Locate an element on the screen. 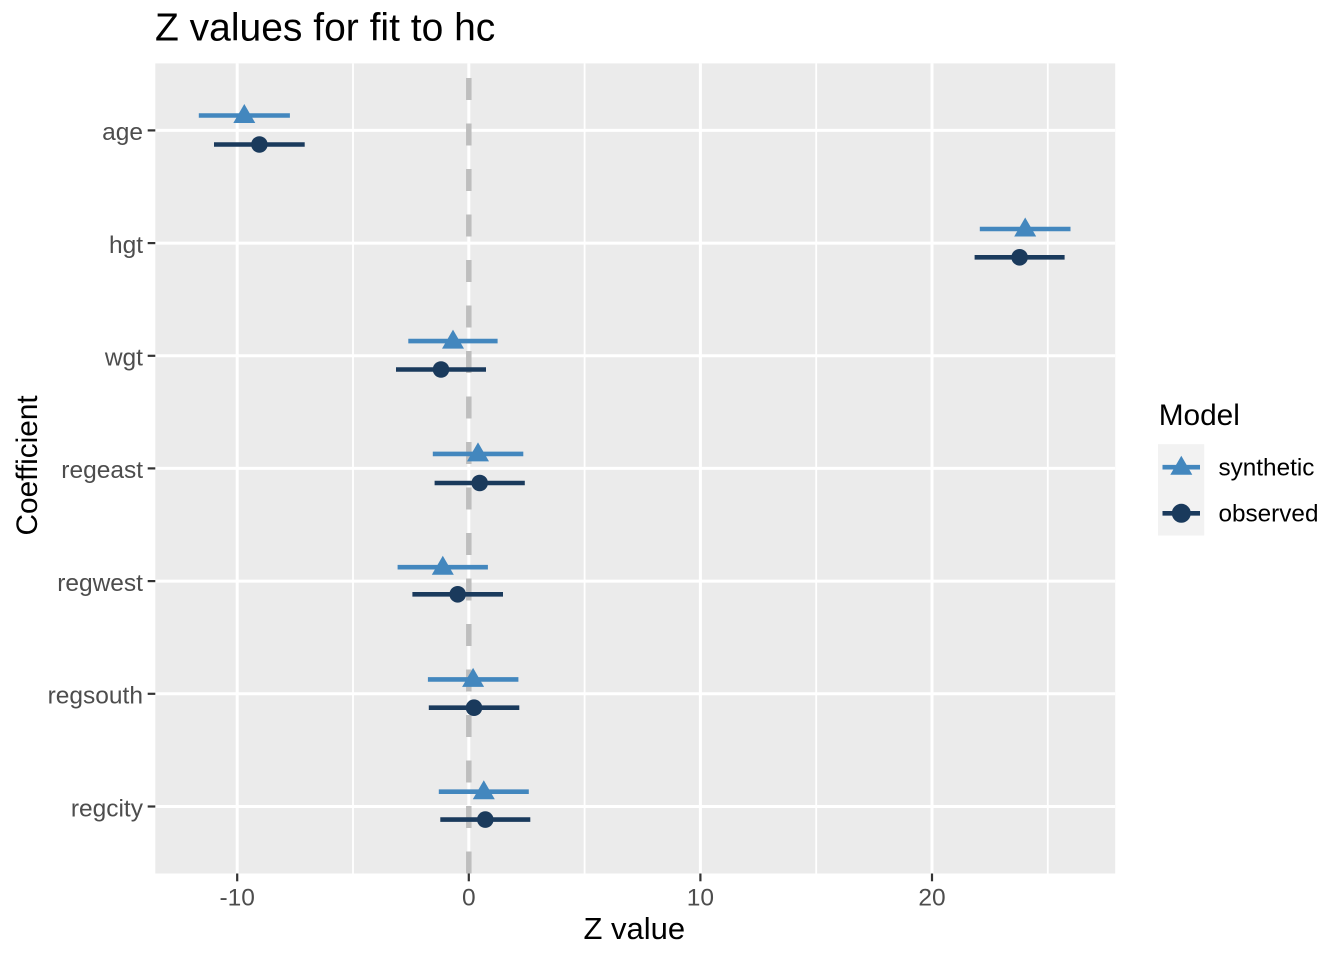 Image resolution: width=1344 pixels, height=960 pixels. svg-text: regwest is located at coordinates (100, 583).